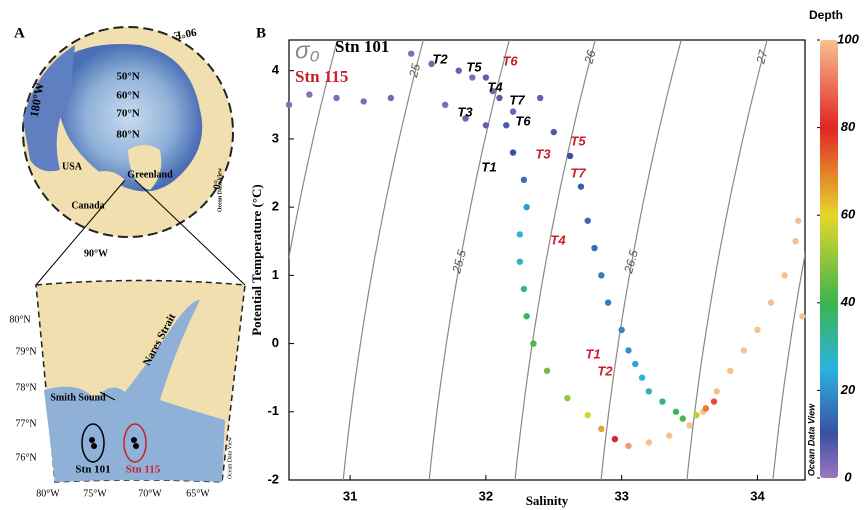  I want to click on annotation: T4, so click(558, 239).